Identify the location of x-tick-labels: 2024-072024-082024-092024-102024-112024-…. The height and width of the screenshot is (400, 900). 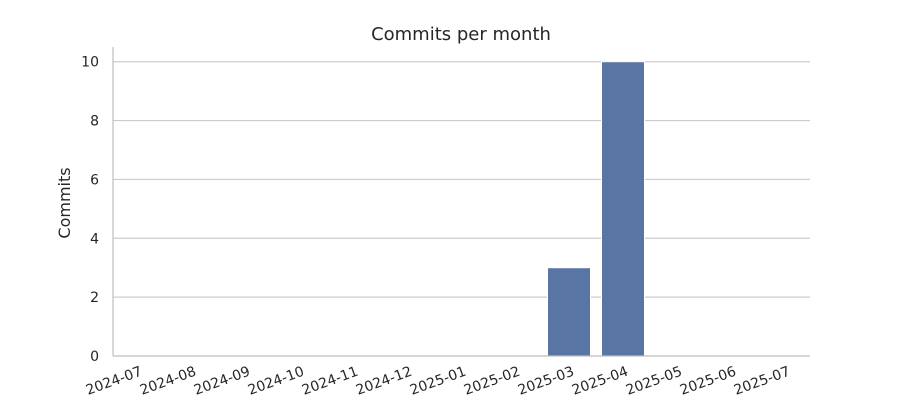
(438, 381).